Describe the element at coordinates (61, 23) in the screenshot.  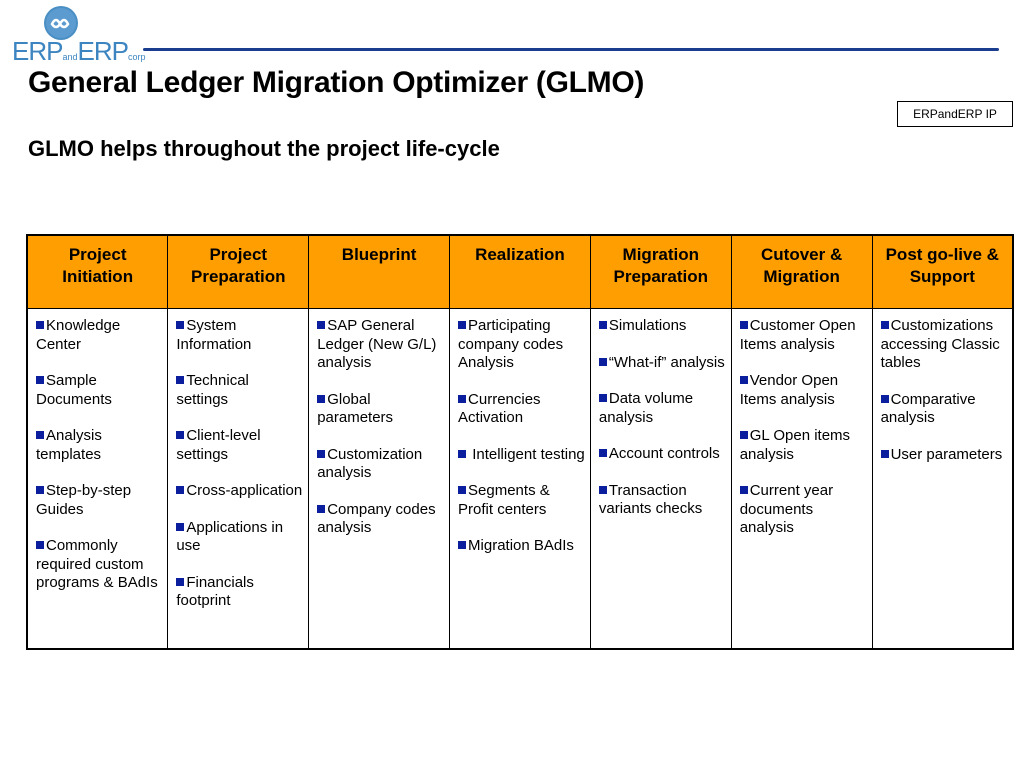
I see `logo-emblem-icon` at that location.